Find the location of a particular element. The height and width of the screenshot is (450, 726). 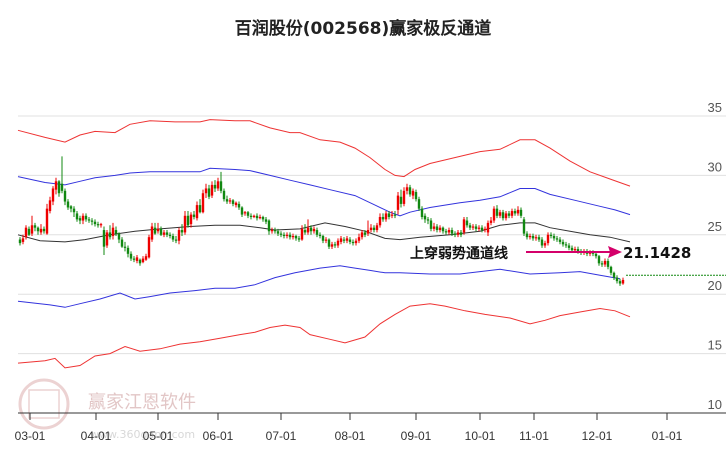

x-tick-label: 03-01 is located at coordinates (30, 436).